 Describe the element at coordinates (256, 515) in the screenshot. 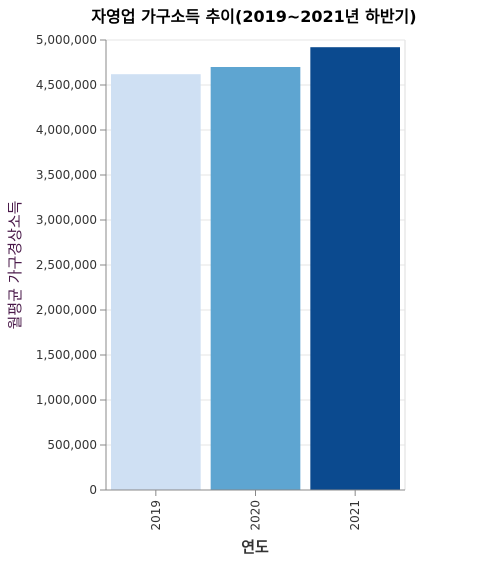

I see `x-tick-label: 2020` at that location.